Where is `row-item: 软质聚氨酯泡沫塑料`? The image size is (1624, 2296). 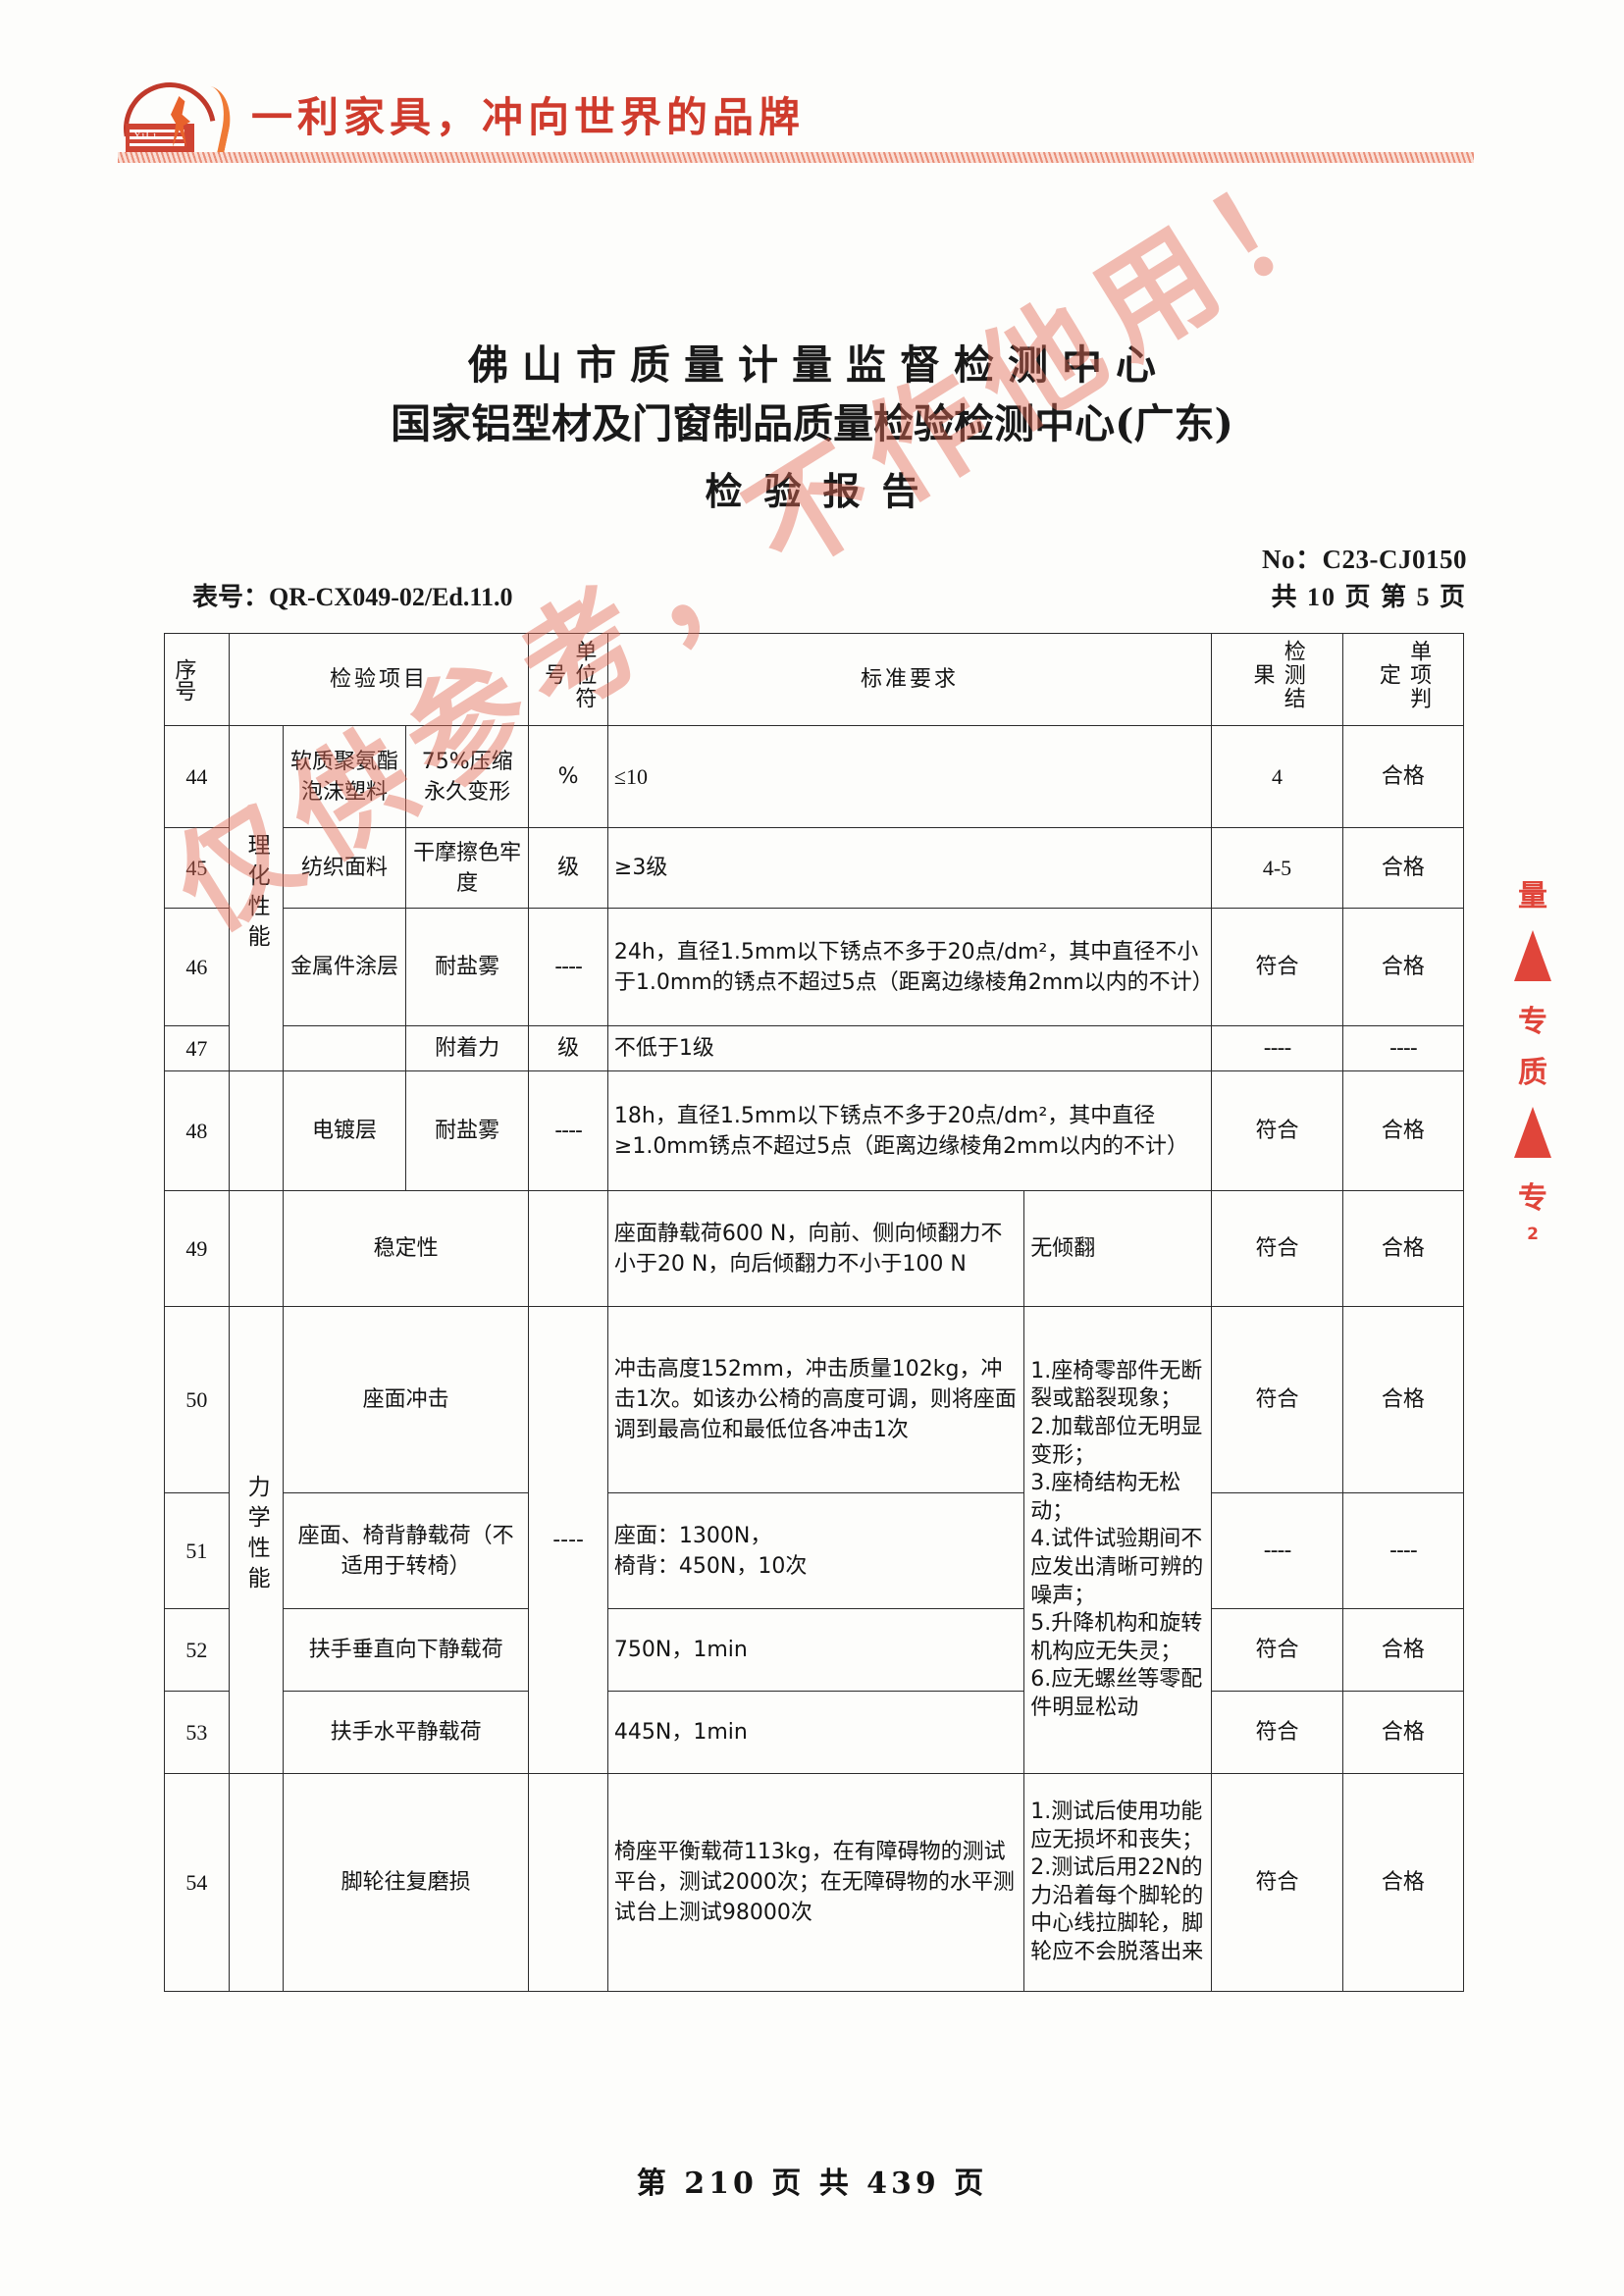
row-item: 软质聚氨酯泡沫塑料 is located at coordinates (344, 777).